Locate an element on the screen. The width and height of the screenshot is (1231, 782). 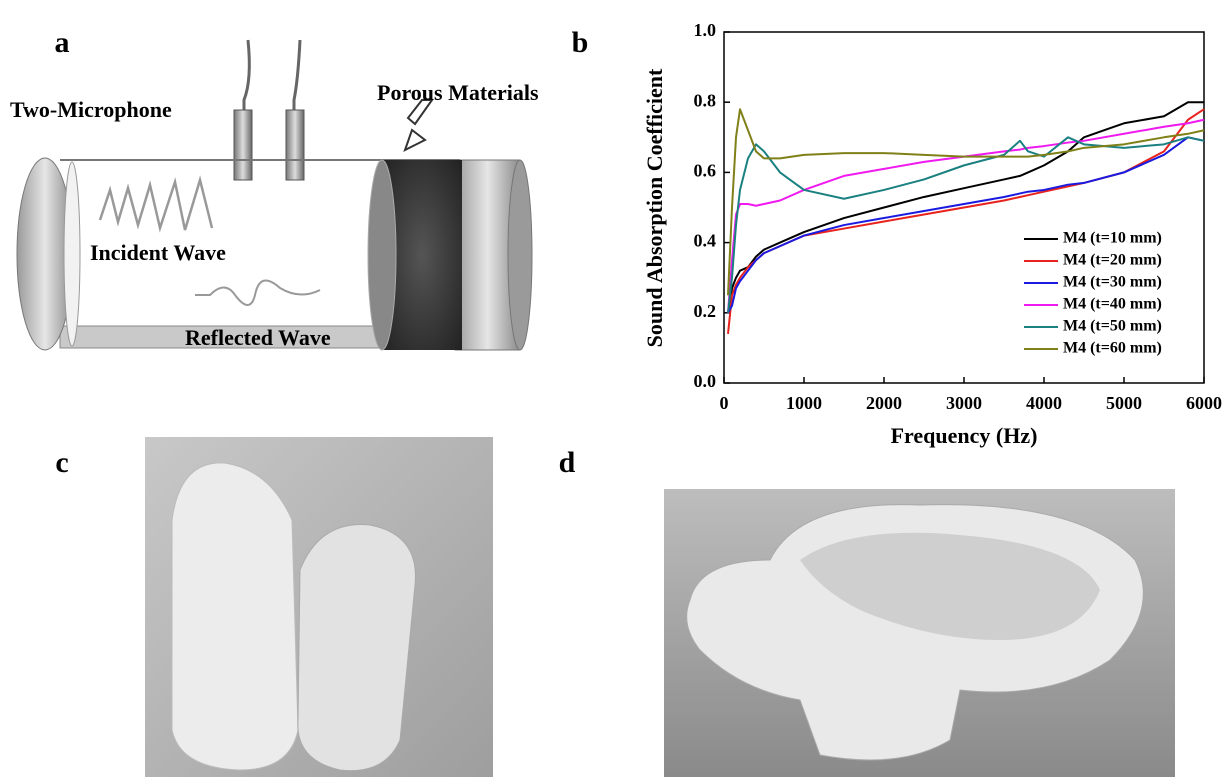
reflected-wave is located at coordinates (258, 292).